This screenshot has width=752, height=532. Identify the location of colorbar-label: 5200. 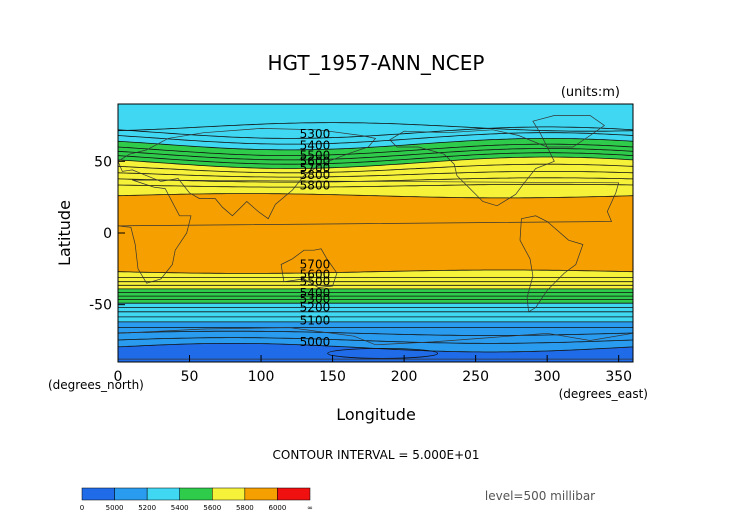
(147, 508).